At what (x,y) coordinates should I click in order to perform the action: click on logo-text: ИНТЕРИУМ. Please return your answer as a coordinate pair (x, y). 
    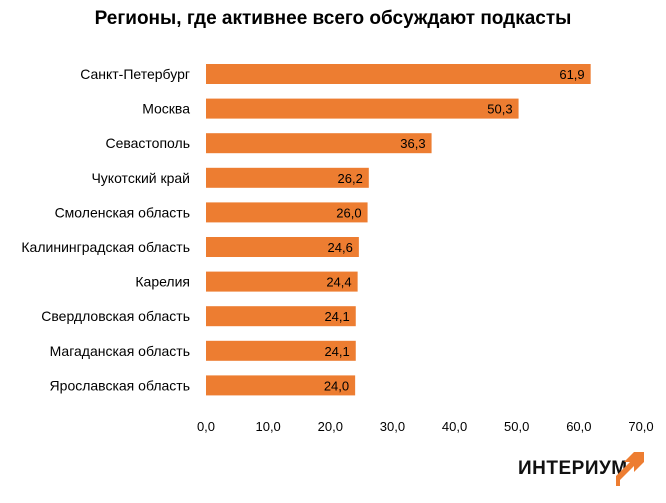
    Looking at the image, I should click on (573, 468).